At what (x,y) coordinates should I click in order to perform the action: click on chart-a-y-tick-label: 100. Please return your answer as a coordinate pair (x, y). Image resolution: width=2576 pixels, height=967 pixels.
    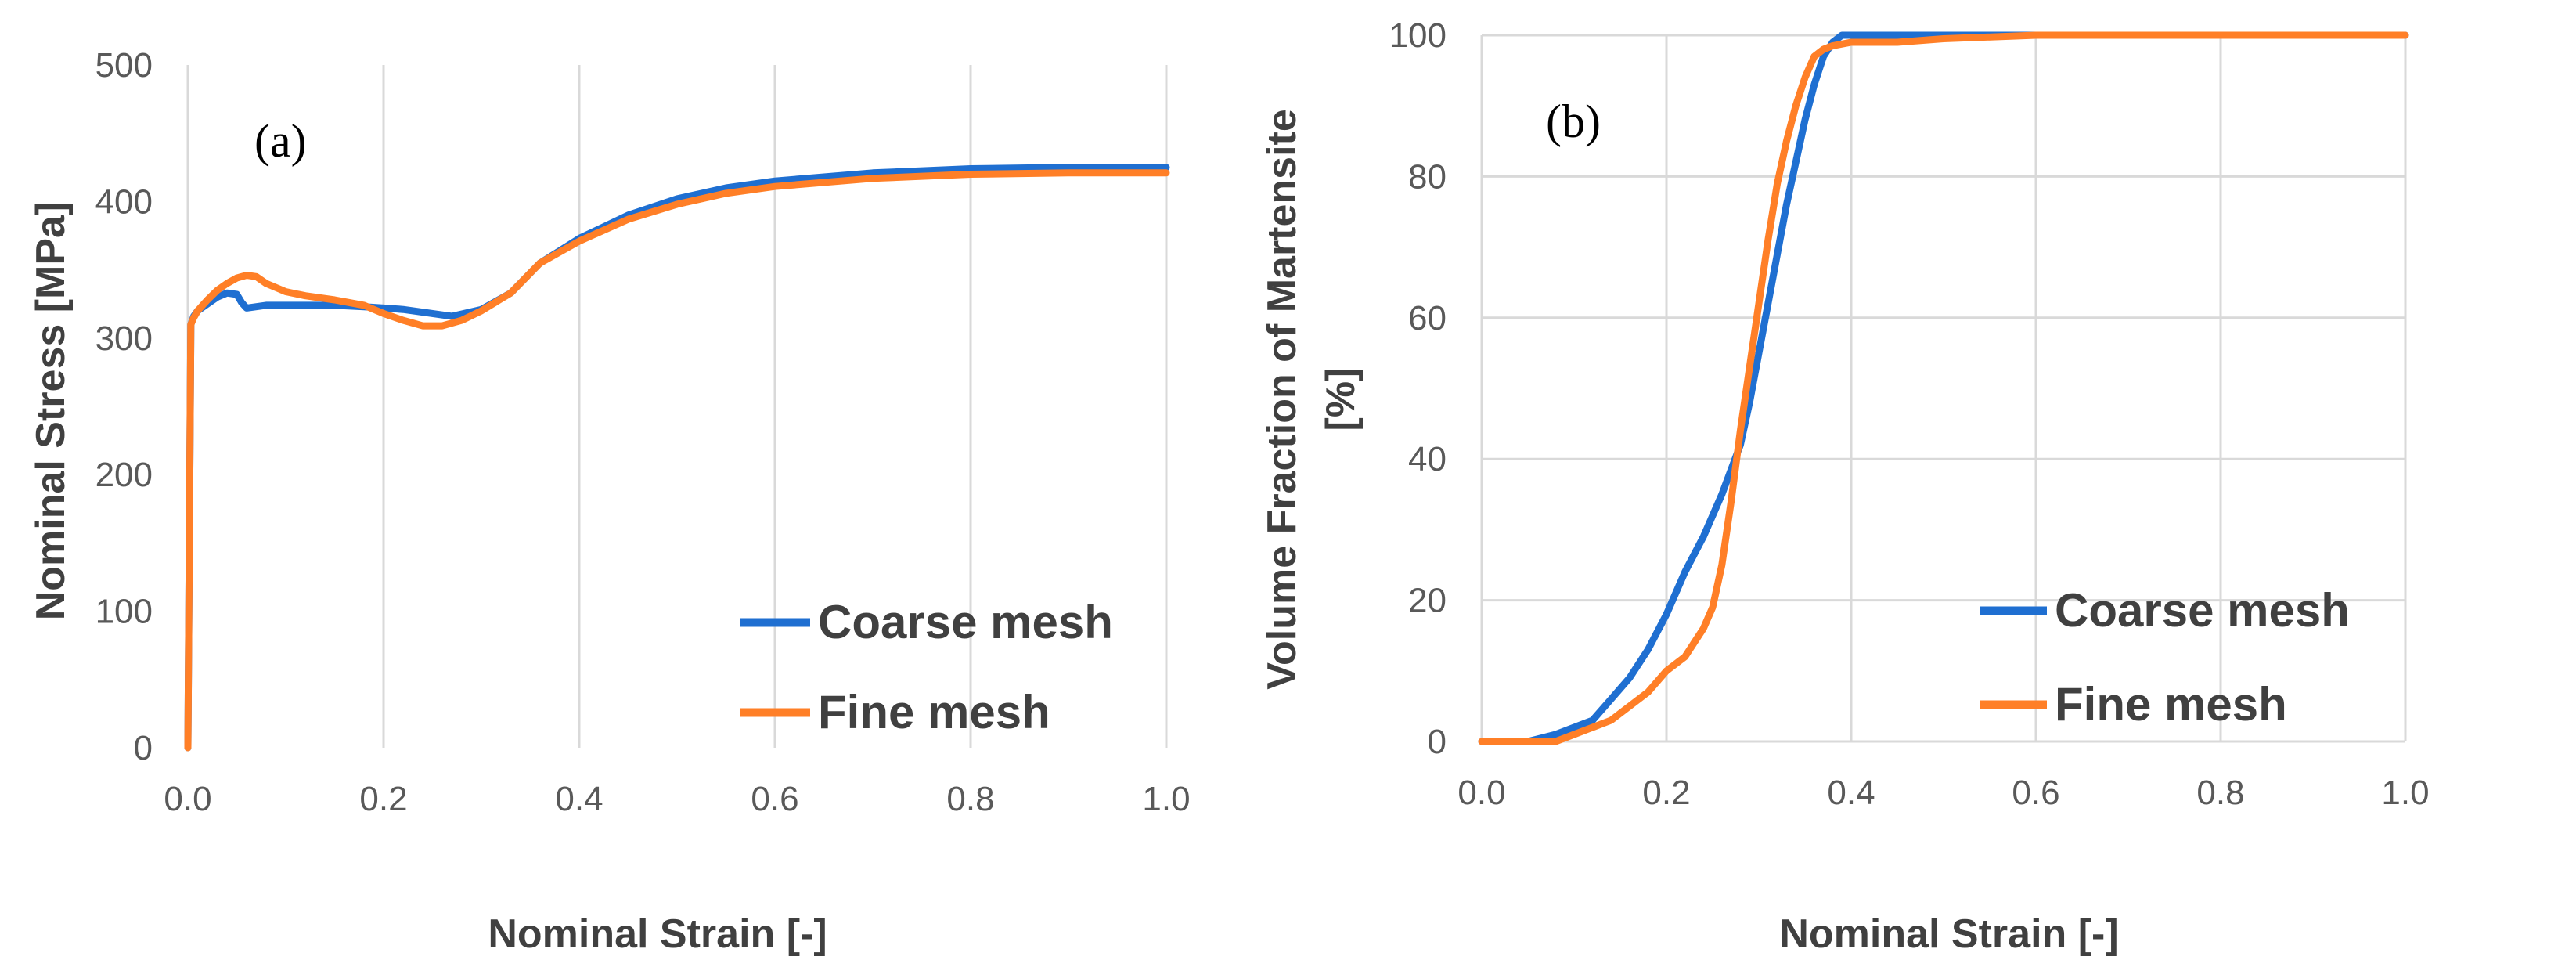
    Looking at the image, I should click on (124, 612).